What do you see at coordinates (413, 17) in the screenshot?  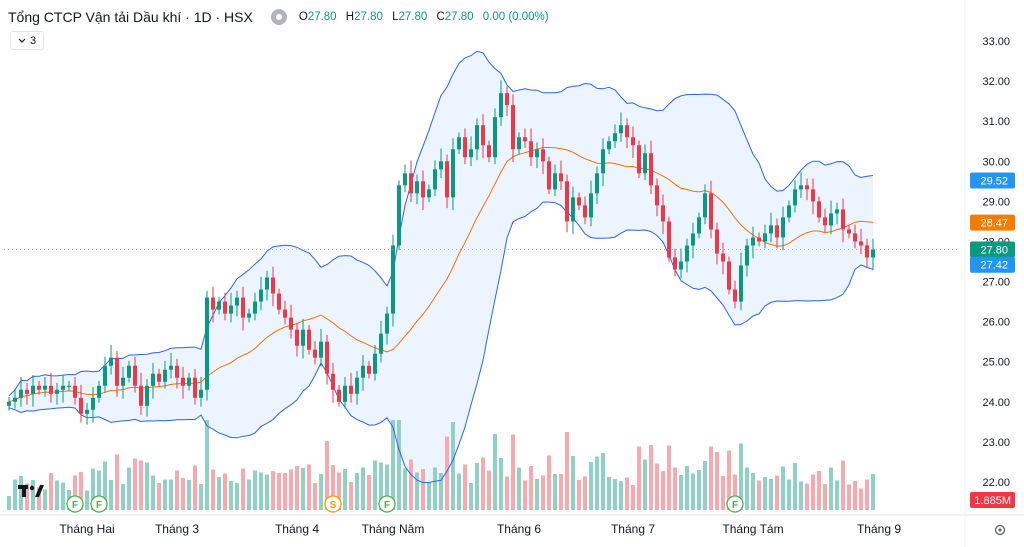 I see `ohlc-low-value: 27.80` at bounding box center [413, 17].